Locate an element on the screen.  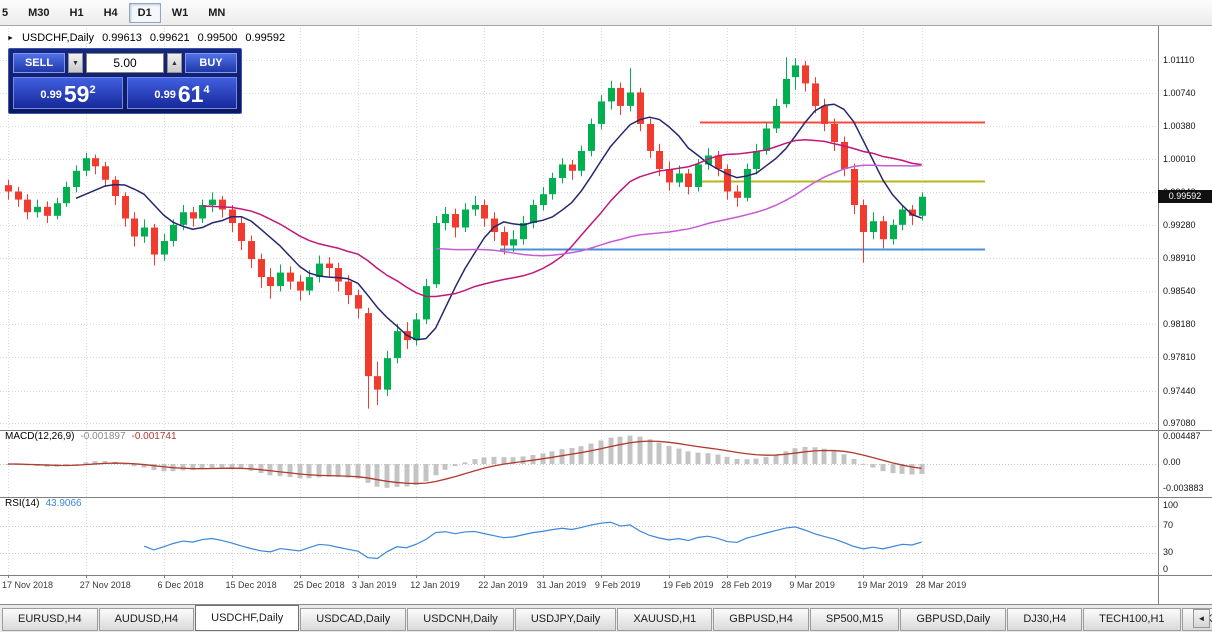
macd-signal-value: -0.001741 is located at coordinates (154, 436).